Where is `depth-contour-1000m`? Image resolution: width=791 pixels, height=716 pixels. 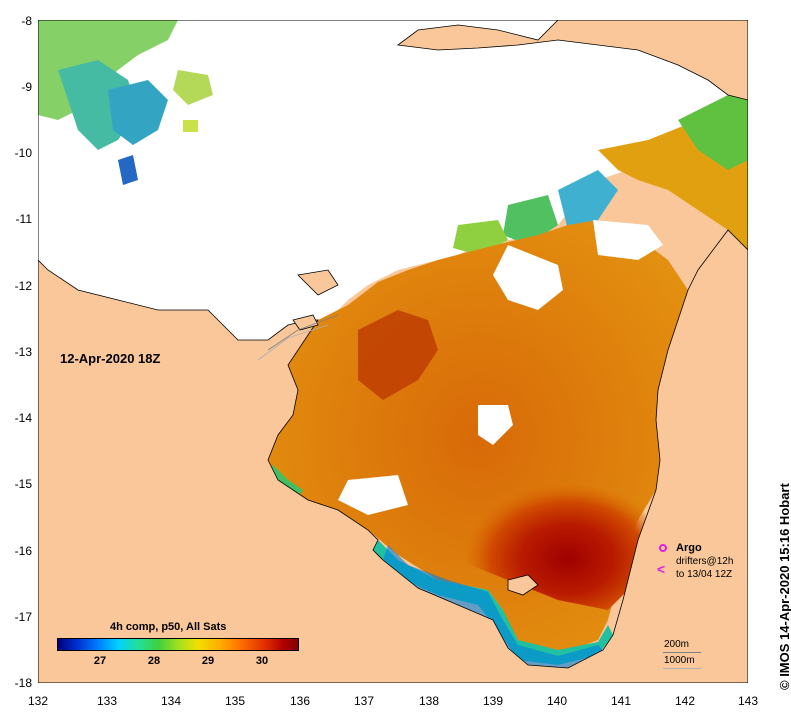
depth-contour-1000m is located at coordinates (293, 342).